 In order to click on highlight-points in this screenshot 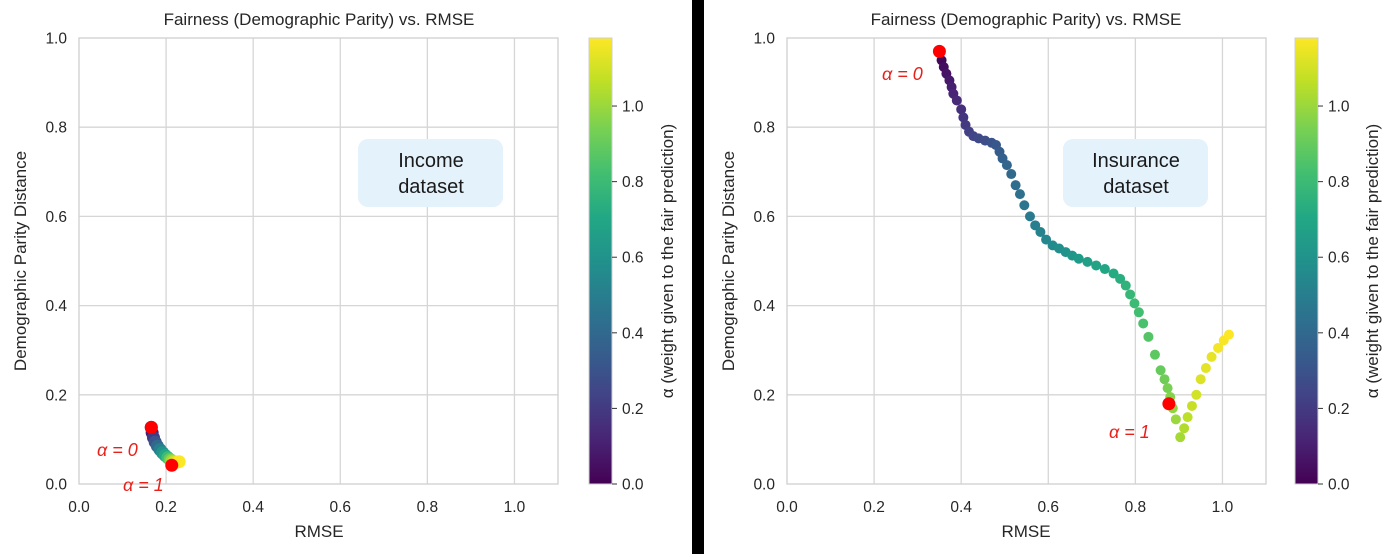, I will do `click(161, 446)`.